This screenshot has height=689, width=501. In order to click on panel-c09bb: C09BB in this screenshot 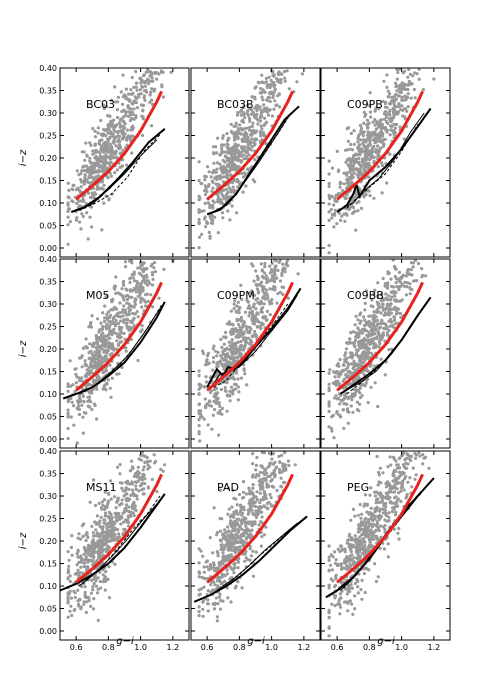, I will do `click(385, 353)`.